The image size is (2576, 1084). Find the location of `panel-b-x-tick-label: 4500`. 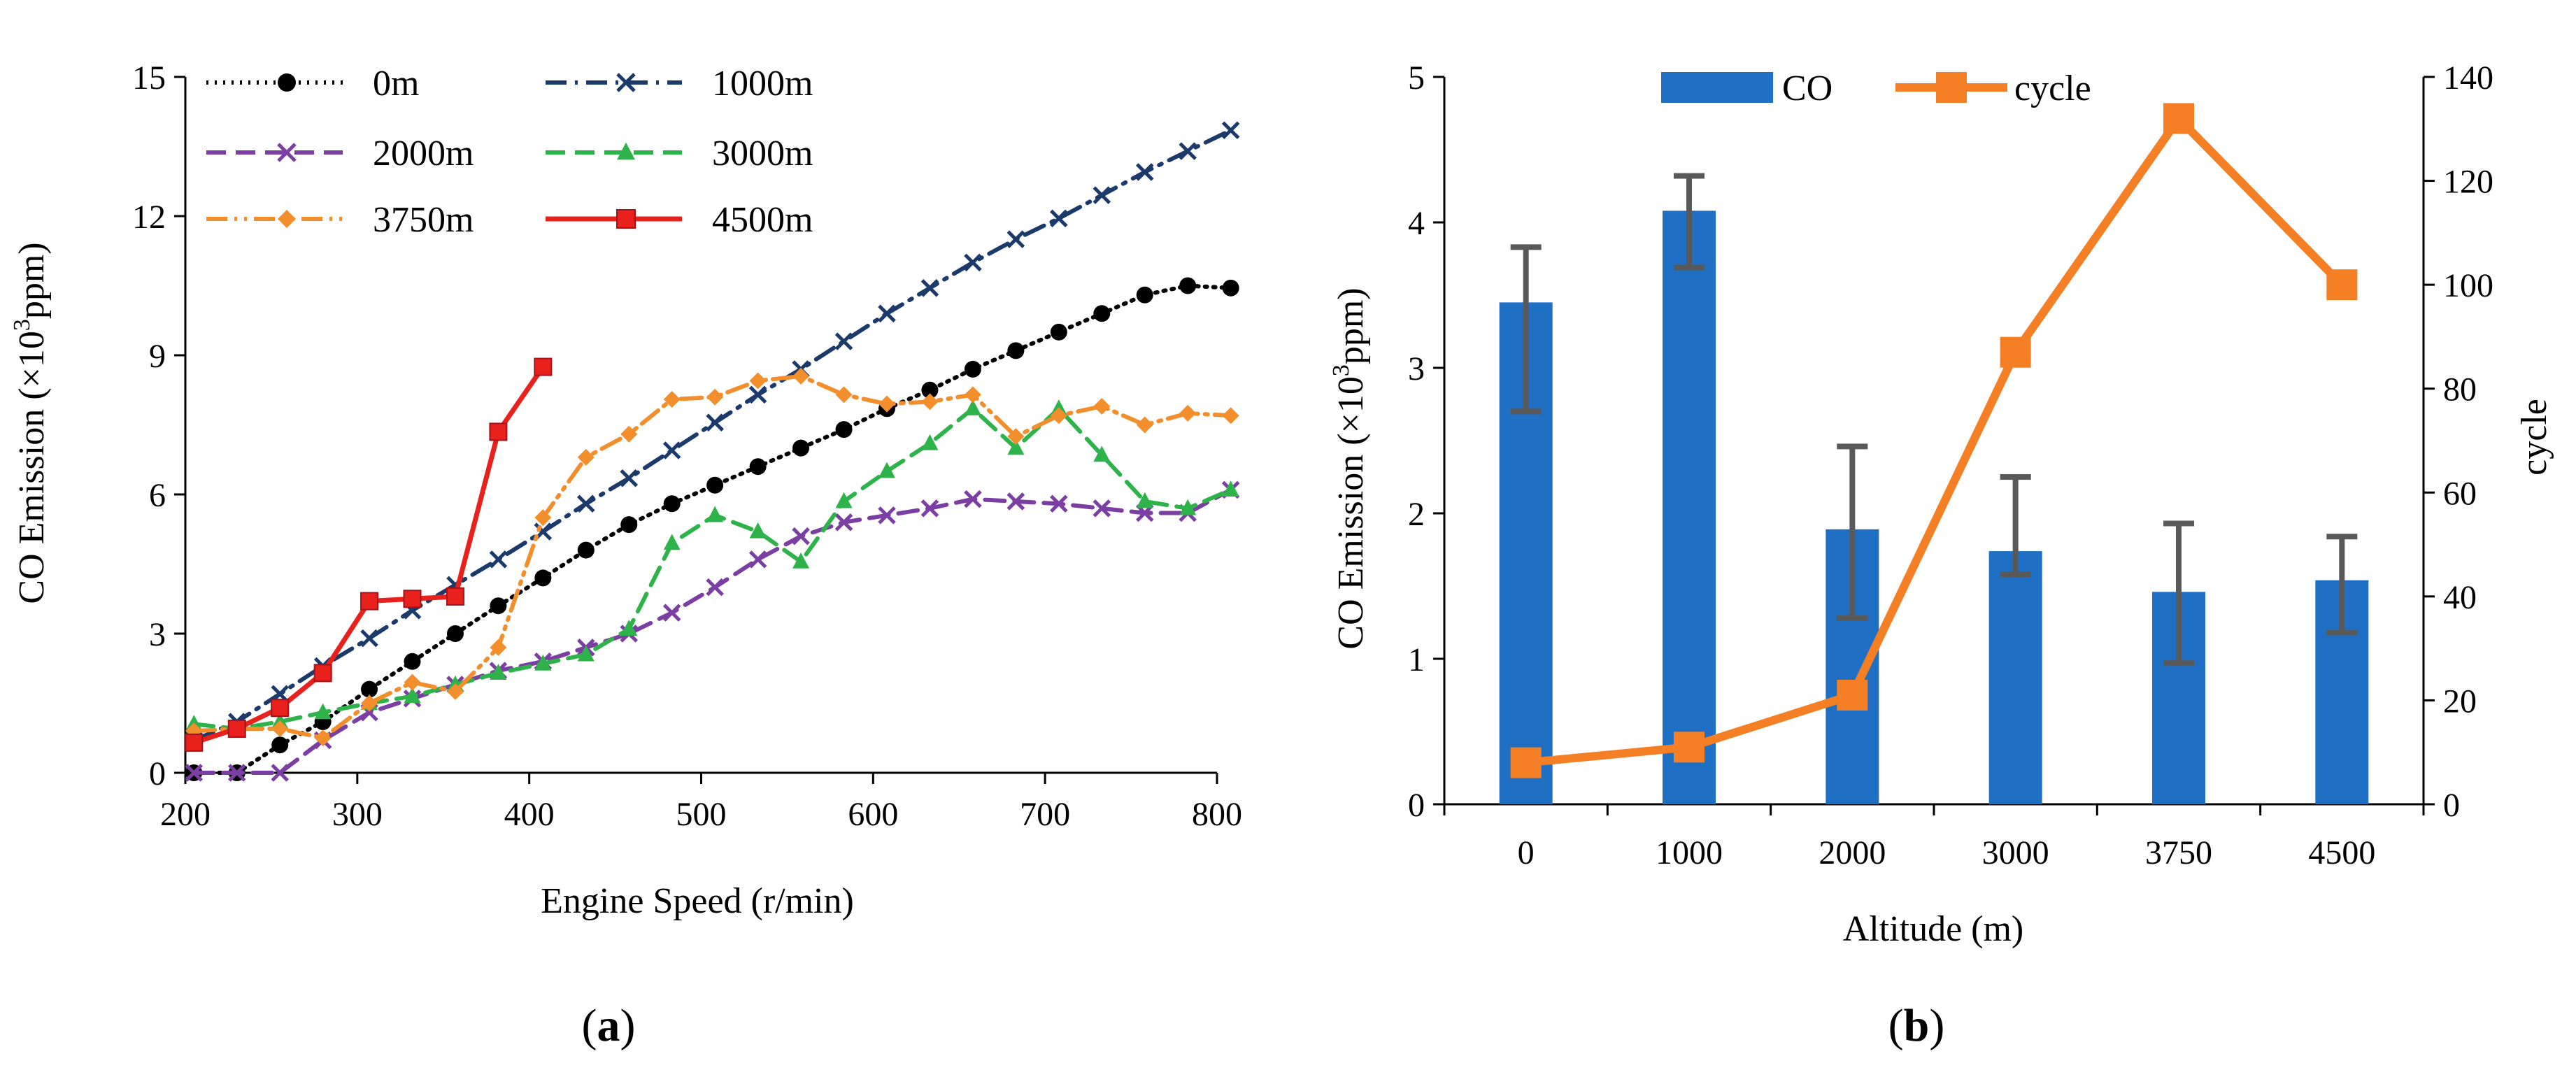

panel-b-x-tick-label: 4500 is located at coordinates (2341, 852).